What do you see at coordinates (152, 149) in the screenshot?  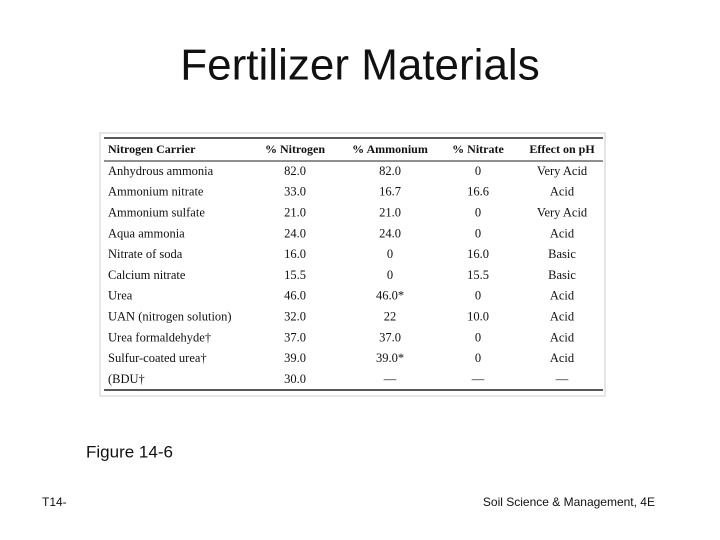 I see `header-cell: Nitrogen Carrier` at bounding box center [152, 149].